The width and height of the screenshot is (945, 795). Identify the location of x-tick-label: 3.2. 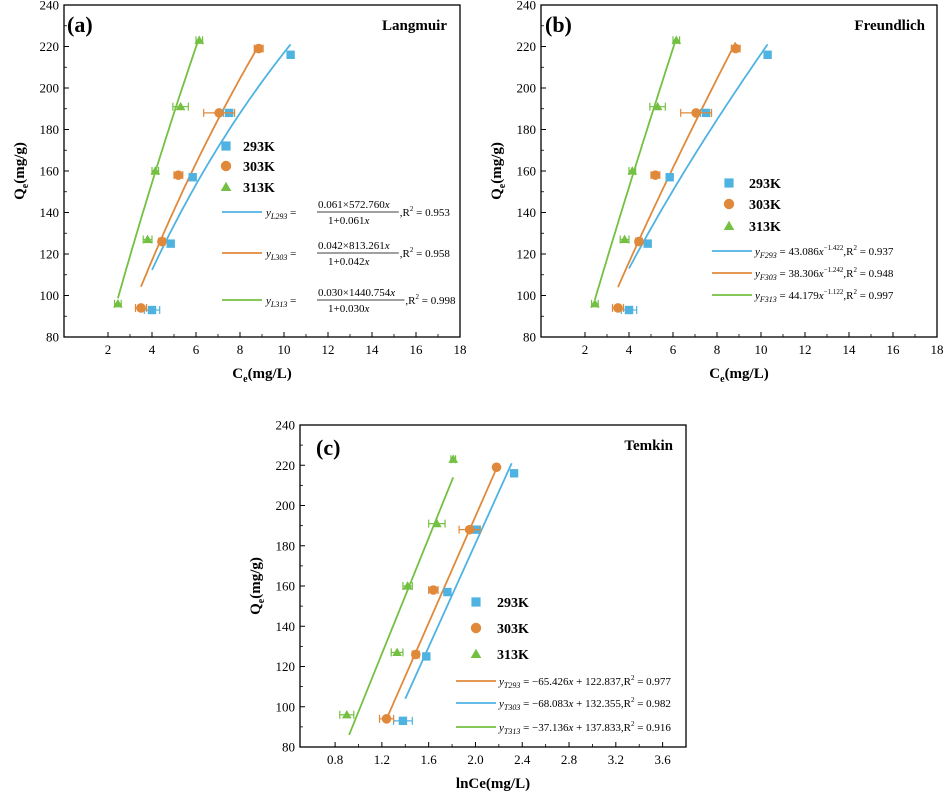
(616, 759).